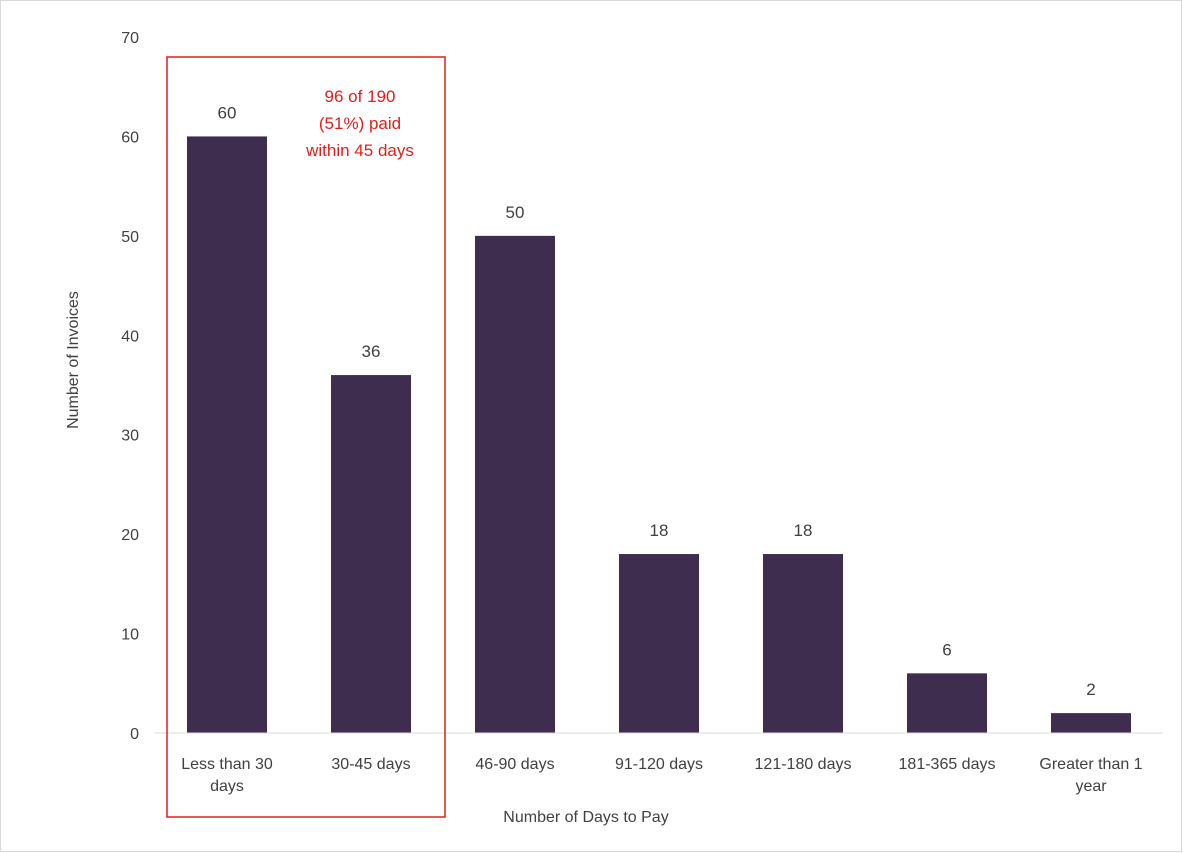 The height and width of the screenshot is (853, 1183). I want to click on x-tick-label: 91-120 days, so click(659, 764).